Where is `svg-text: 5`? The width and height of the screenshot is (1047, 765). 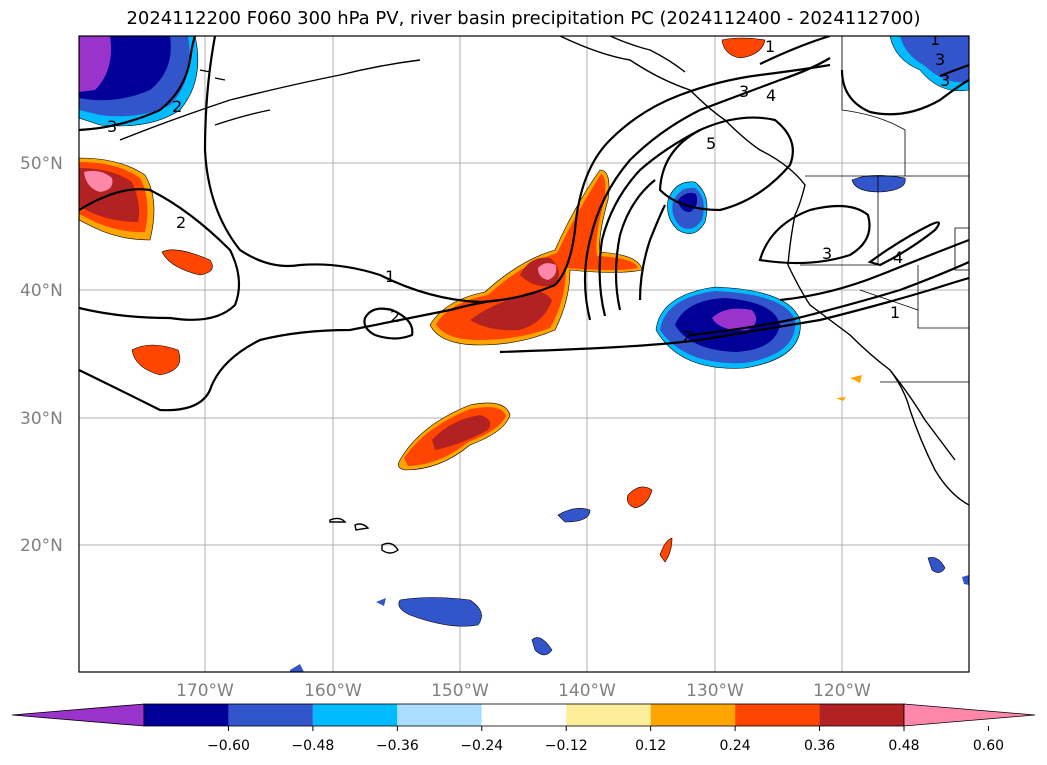 svg-text: 5 is located at coordinates (711, 143).